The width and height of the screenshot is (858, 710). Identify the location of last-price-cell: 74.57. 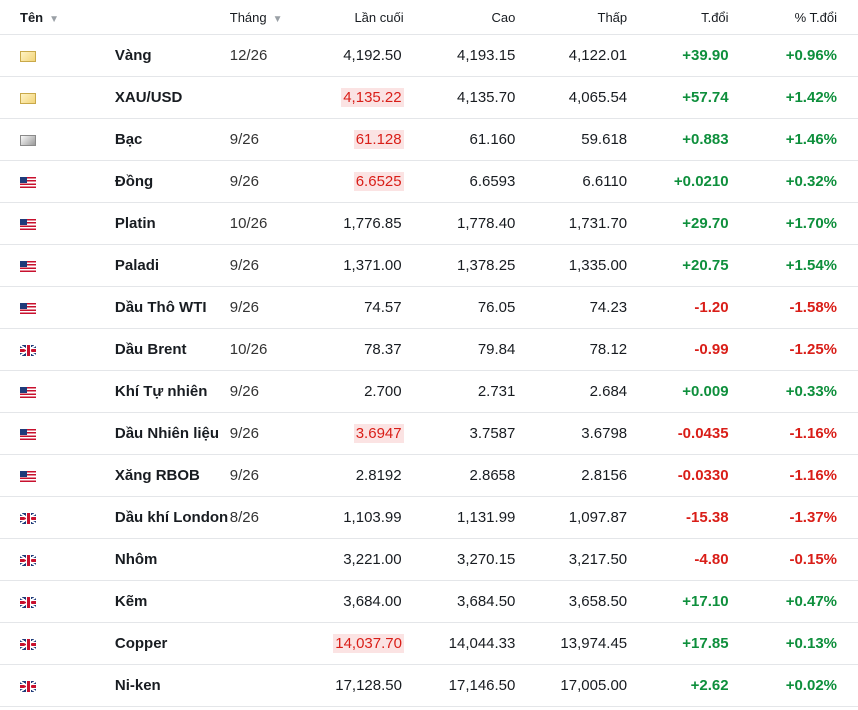
(368, 307).